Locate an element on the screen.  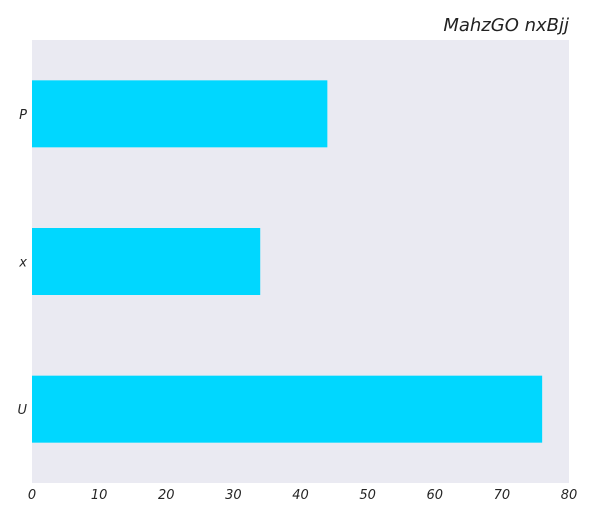
y-tick-label: x is located at coordinates (22, 263).